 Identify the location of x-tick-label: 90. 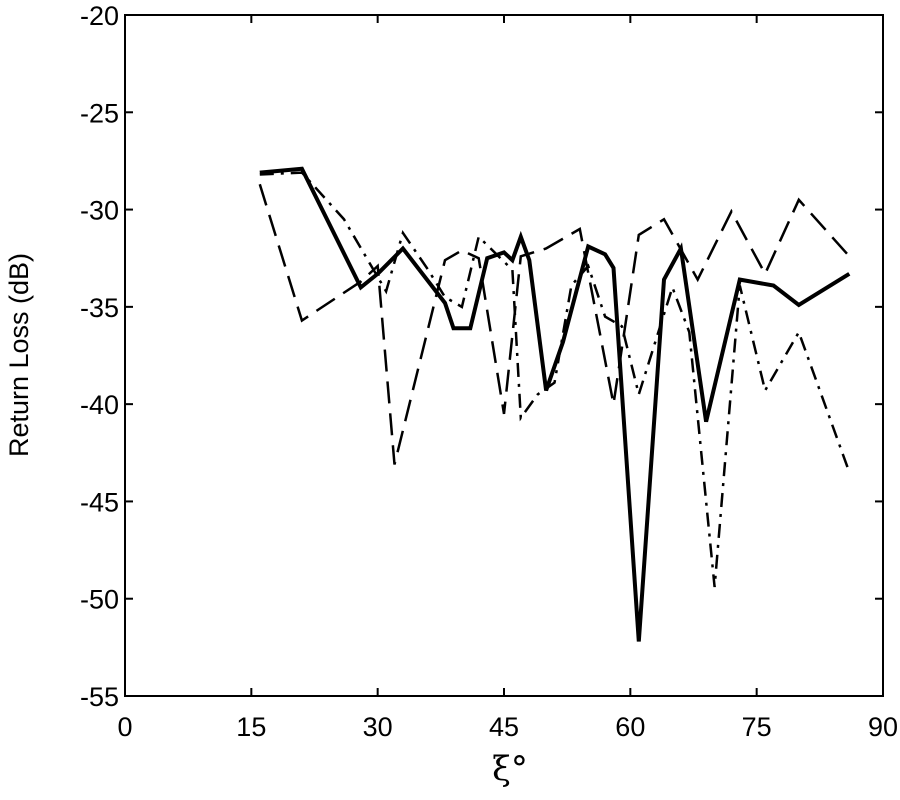
(883, 727).